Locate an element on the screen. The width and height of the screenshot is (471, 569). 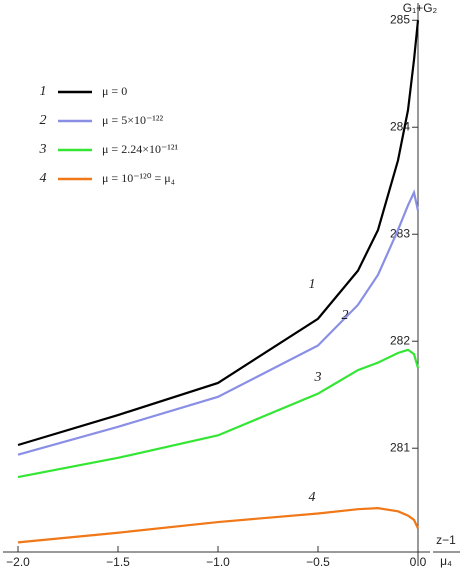
y-tick-label: 285 is located at coordinates (400, 19).